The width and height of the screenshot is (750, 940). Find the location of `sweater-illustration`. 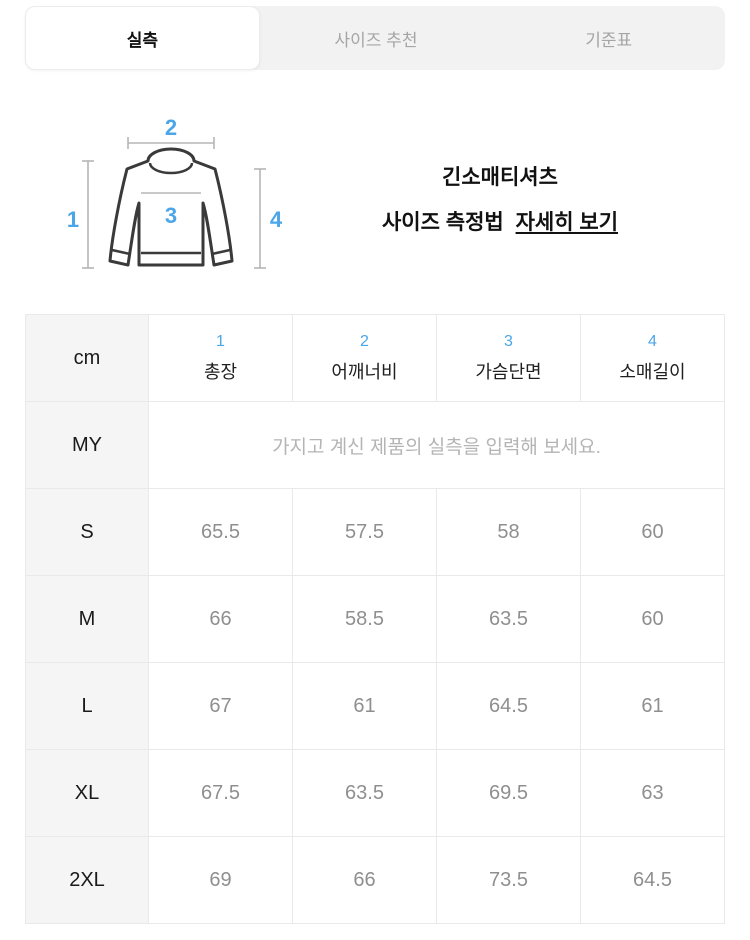

sweater-illustration is located at coordinates (171, 207).